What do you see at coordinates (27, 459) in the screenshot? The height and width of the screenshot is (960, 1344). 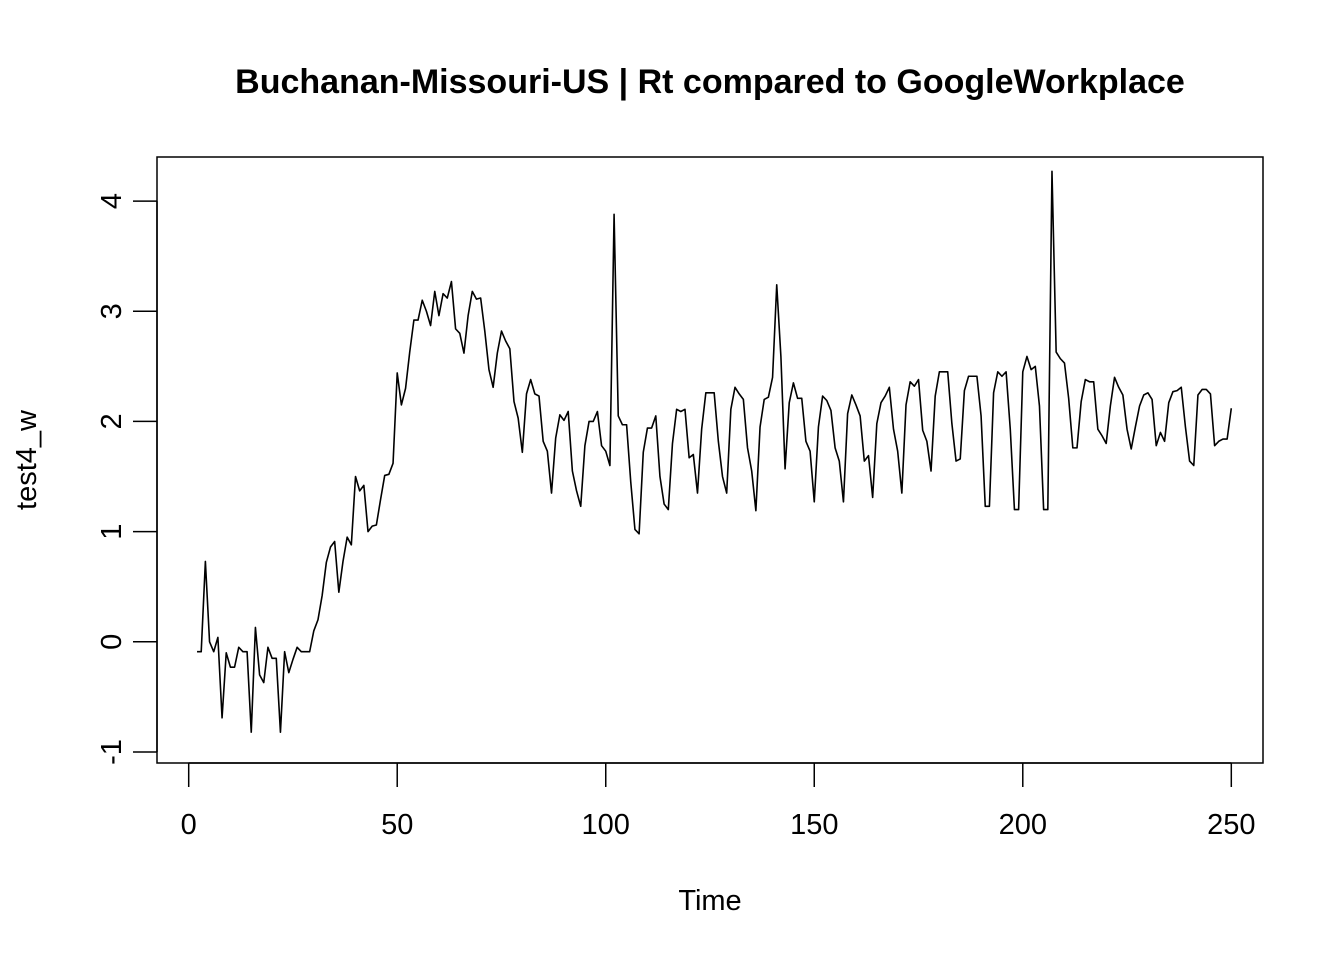 I see `y-axis-label: test4_w` at bounding box center [27, 459].